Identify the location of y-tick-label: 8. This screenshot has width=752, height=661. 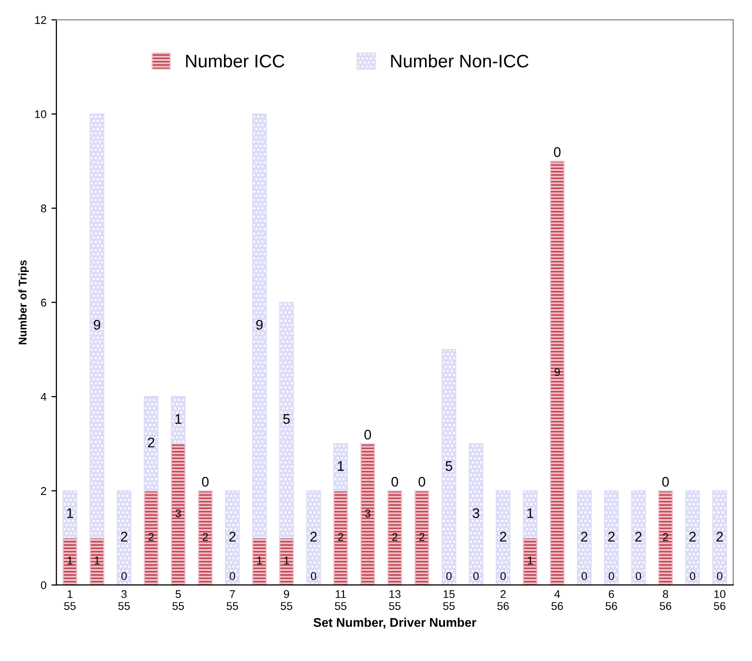
(43, 208).